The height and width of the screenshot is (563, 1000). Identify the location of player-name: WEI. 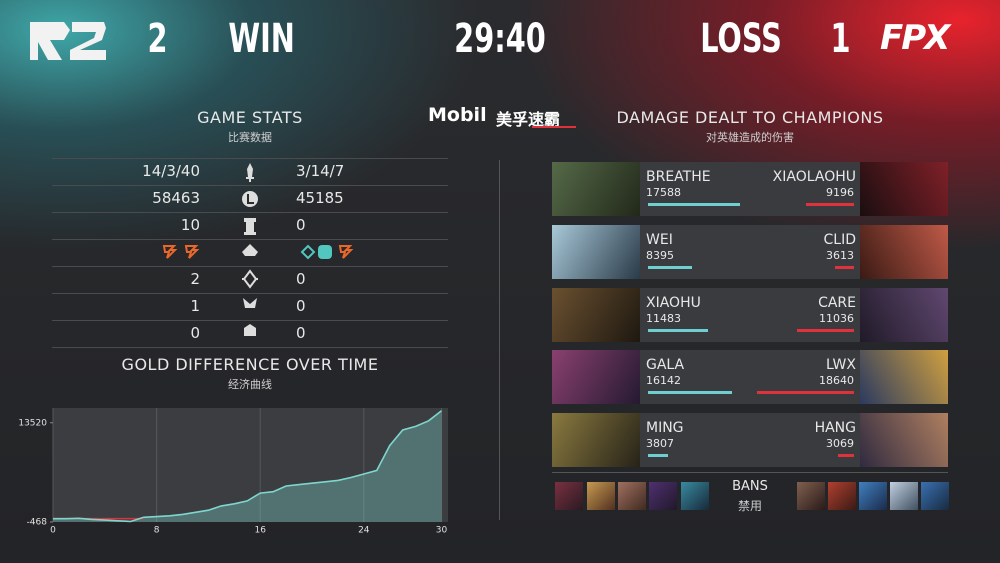
(659, 240).